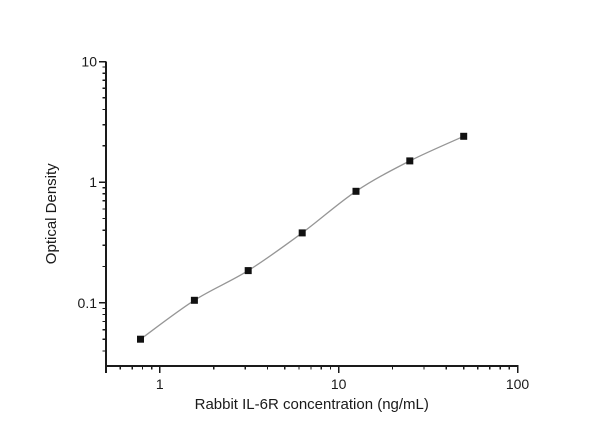  What do you see at coordinates (88, 303) in the screenshot?
I see `y-tick-label: 0.1` at bounding box center [88, 303].